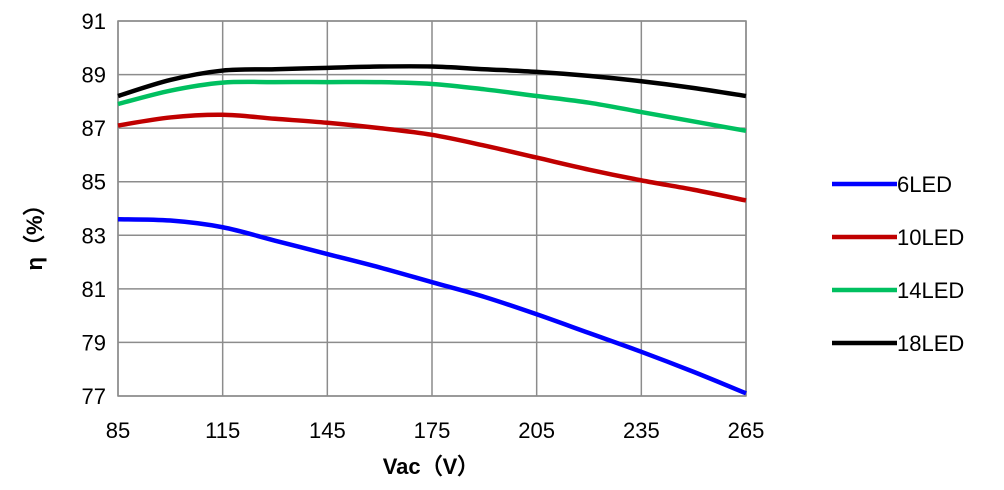 The height and width of the screenshot is (490, 1004). What do you see at coordinates (34, 231) in the screenshot?
I see `y-axis-title: η（%）` at bounding box center [34, 231].